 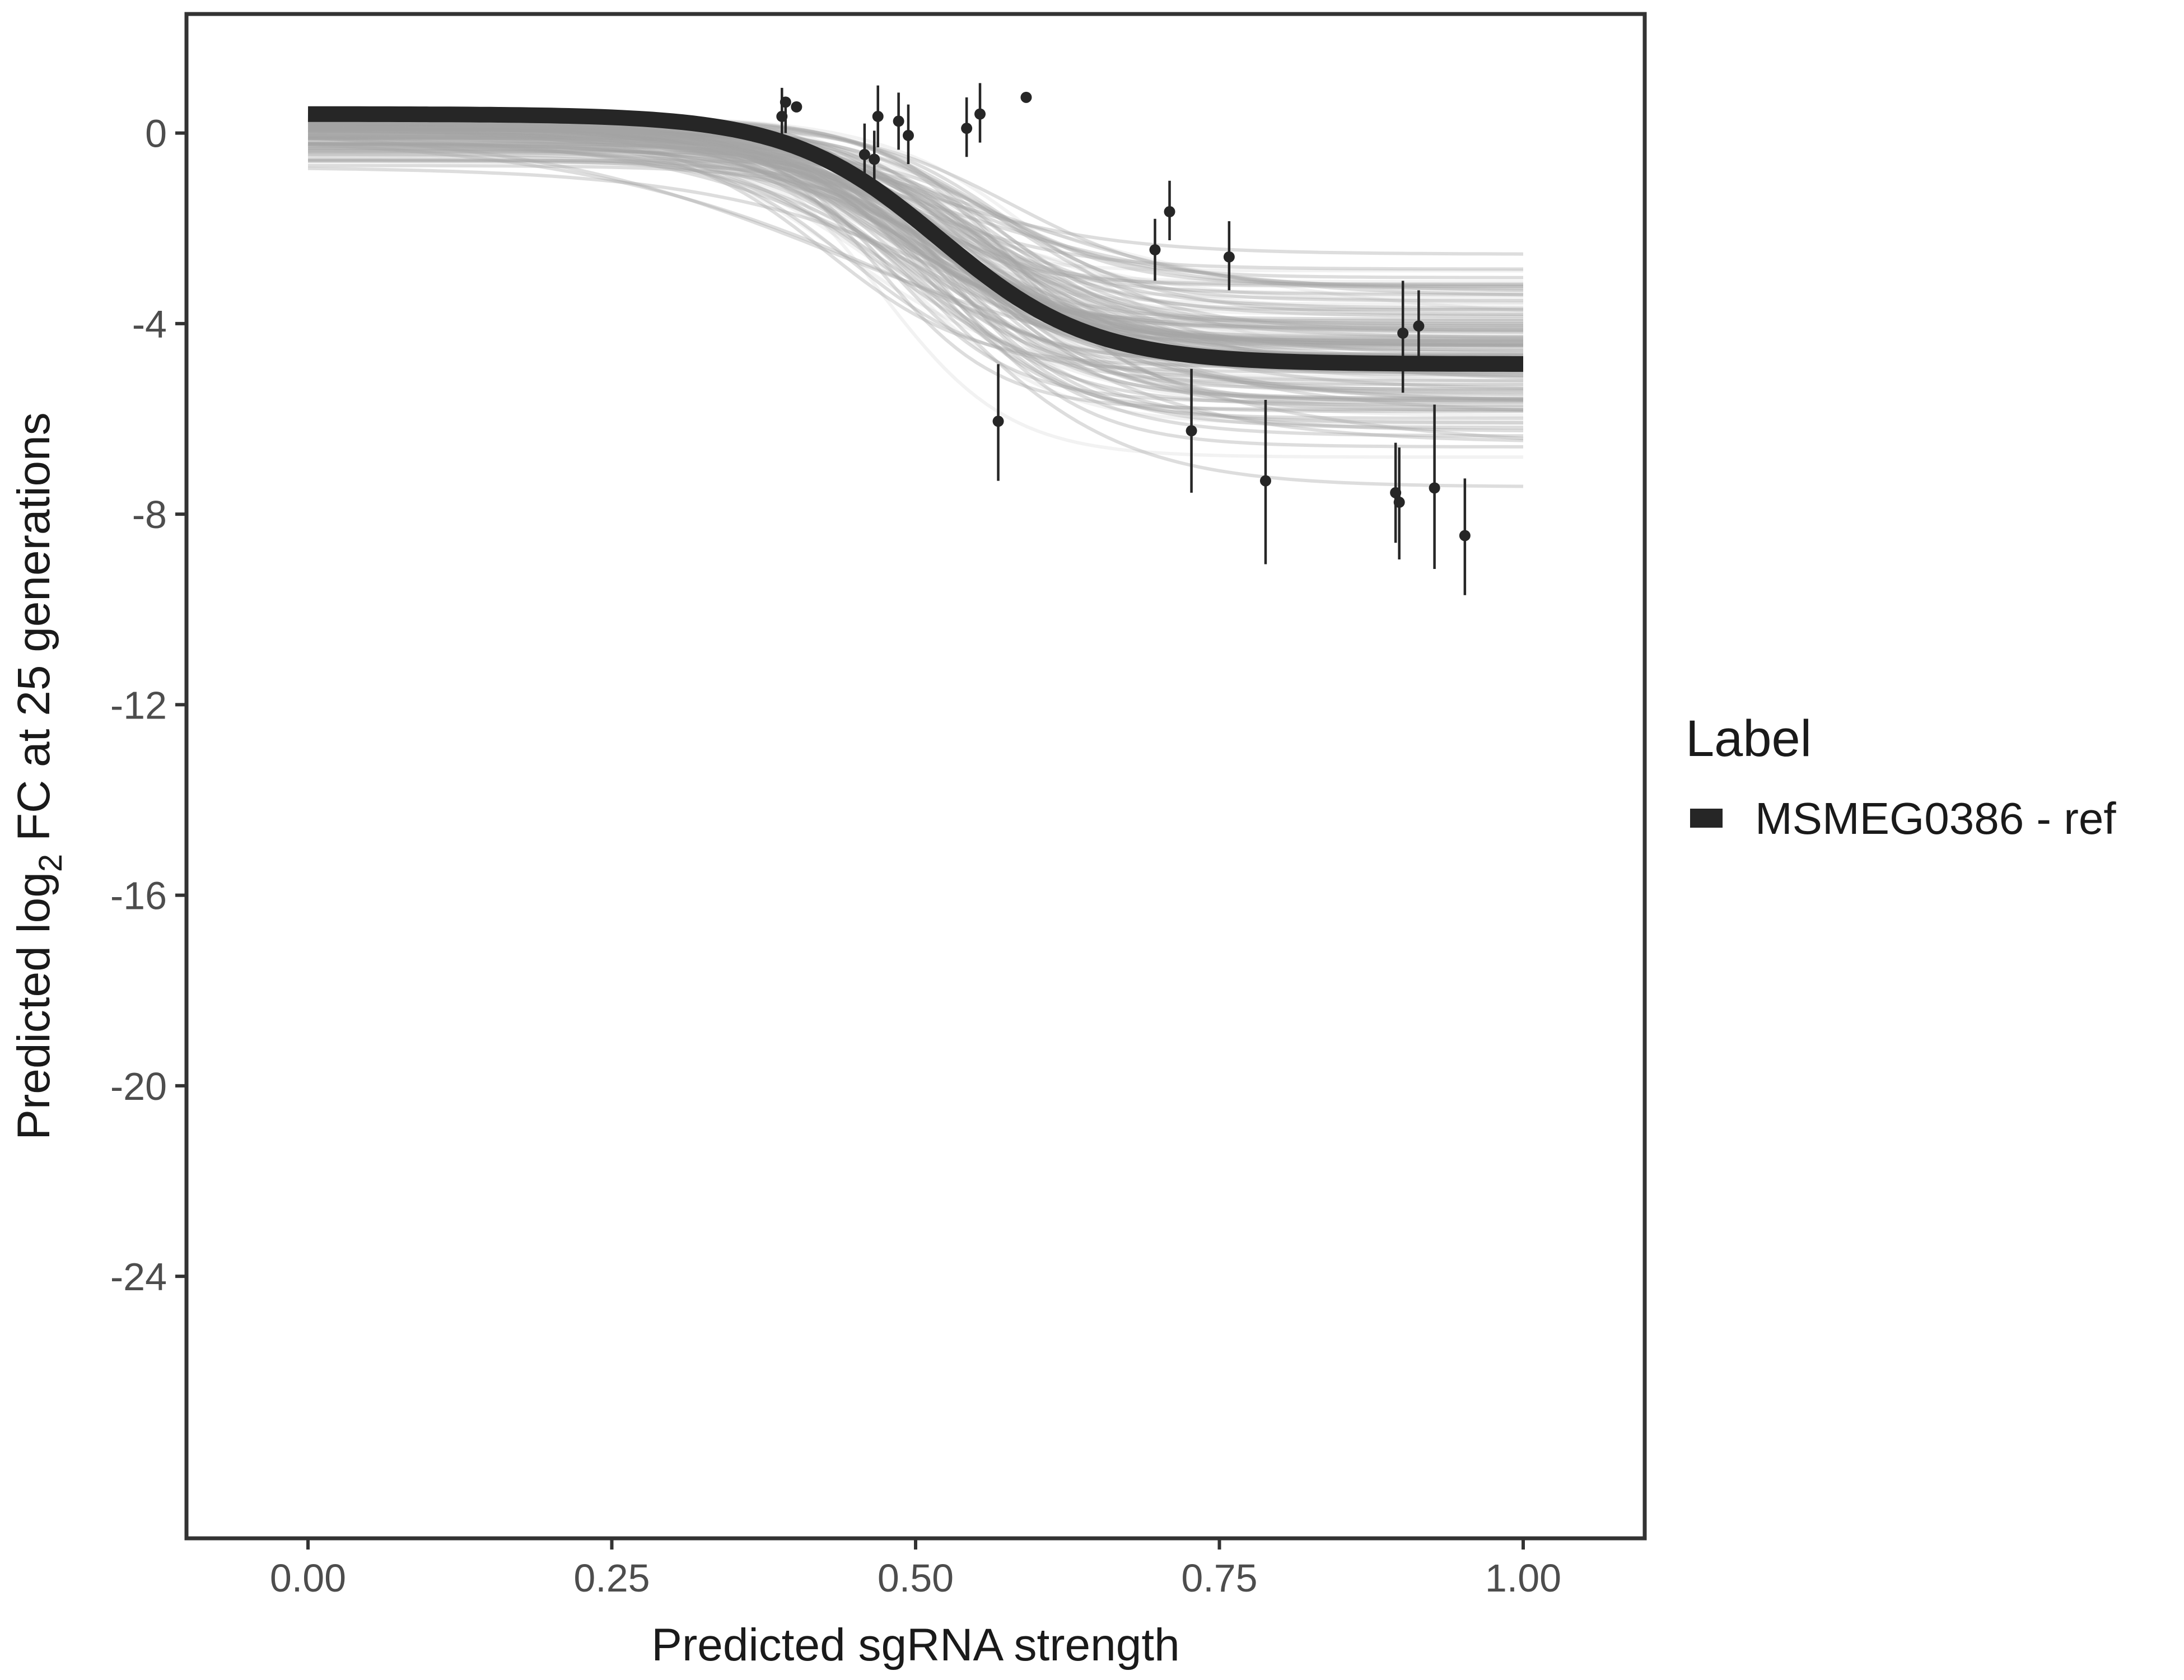 What do you see at coordinates (1901, 777) in the screenshot?
I see `legend: Label MSMEG0386 - ref` at bounding box center [1901, 777].